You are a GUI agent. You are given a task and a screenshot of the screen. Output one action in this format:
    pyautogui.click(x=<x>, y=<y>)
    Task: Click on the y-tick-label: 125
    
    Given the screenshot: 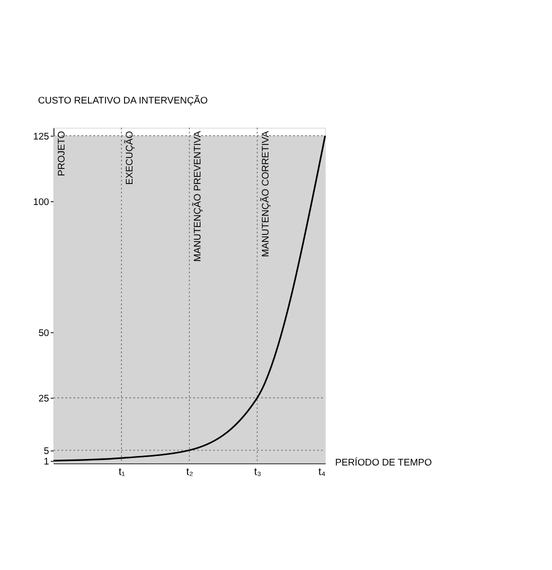 What is the action you would take?
    pyautogui.click(x=41, y=136)
    